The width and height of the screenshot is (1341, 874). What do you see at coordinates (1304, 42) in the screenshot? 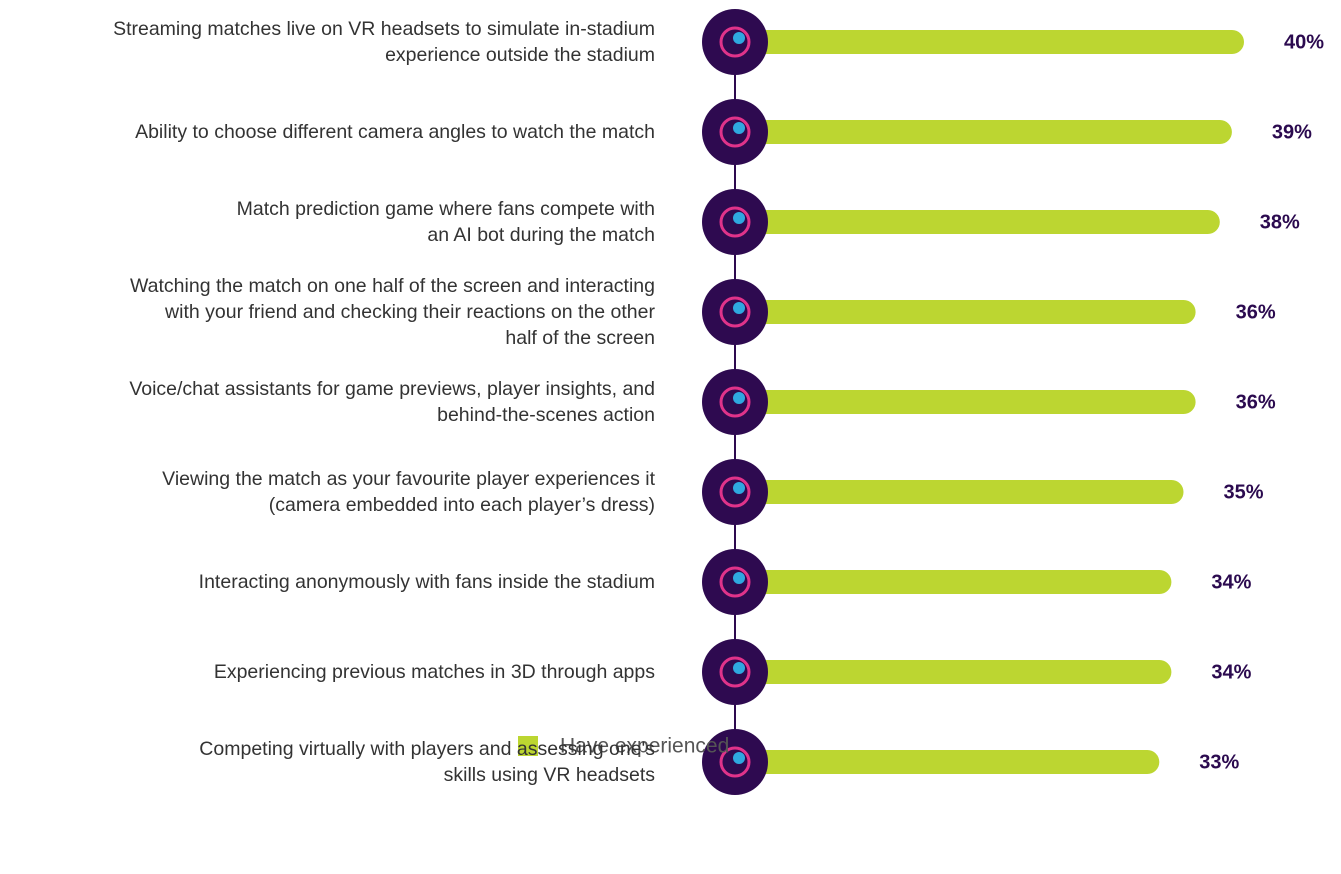
I see `value-label: 40%` at bounding box center [1304, 42].